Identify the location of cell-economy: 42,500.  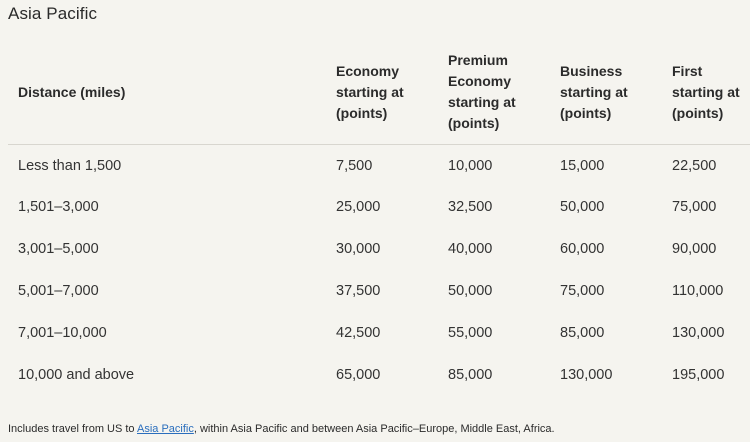
(358, 333).